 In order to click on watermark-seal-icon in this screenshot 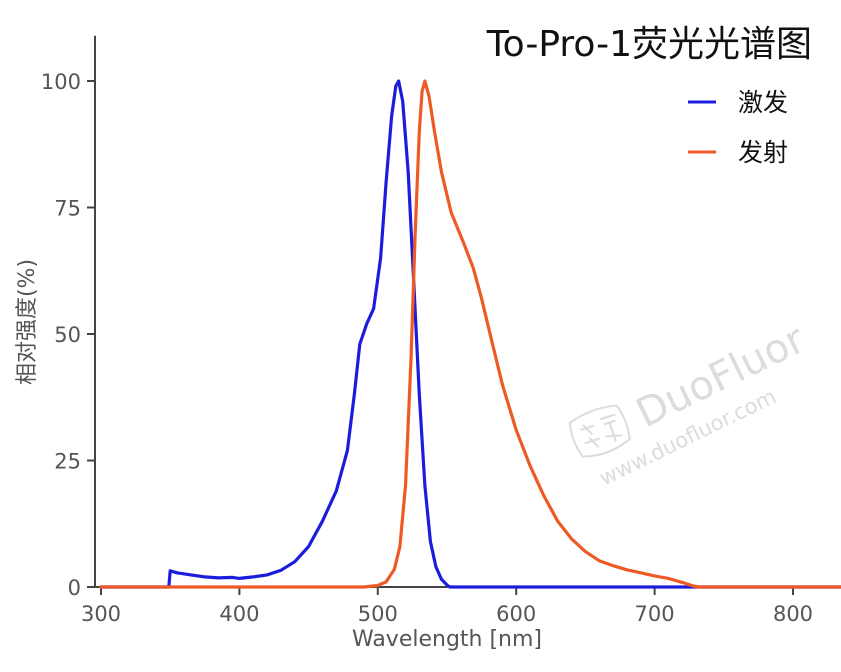, I will do `click(599, 431)`.